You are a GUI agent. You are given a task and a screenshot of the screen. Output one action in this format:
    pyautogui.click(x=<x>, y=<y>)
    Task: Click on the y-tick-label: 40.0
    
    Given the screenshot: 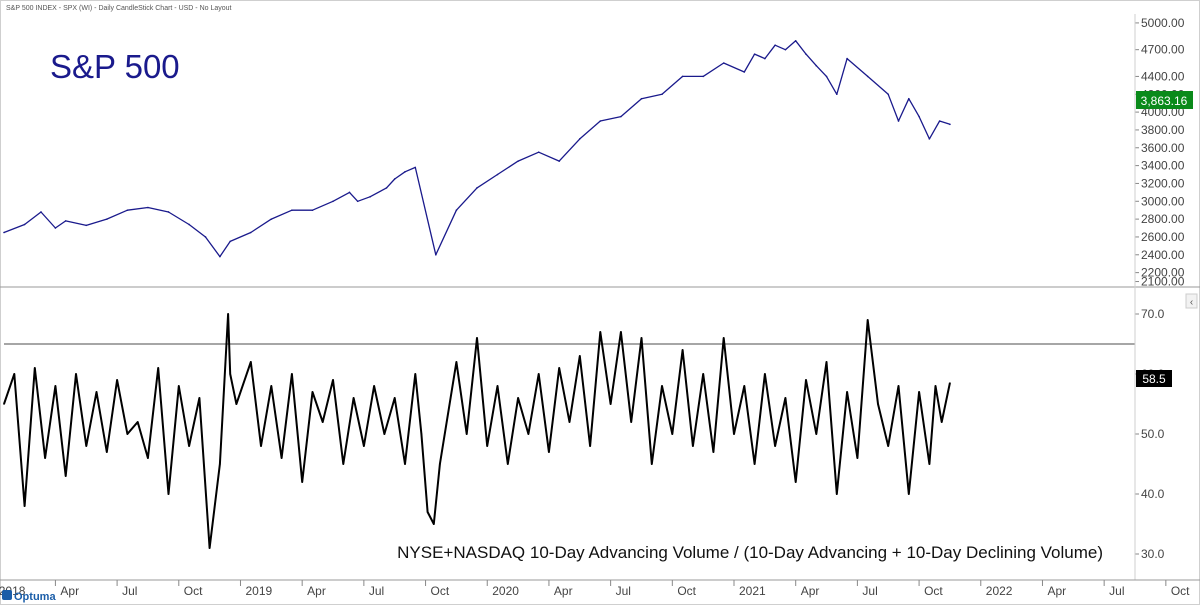 What is the action you would take?
    pyautogui.click(x=1153, y=494)
    